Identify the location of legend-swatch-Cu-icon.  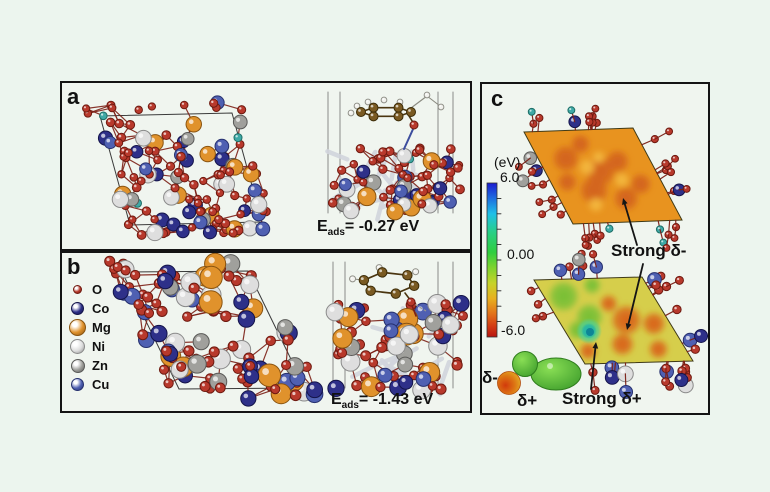
(77, 384).